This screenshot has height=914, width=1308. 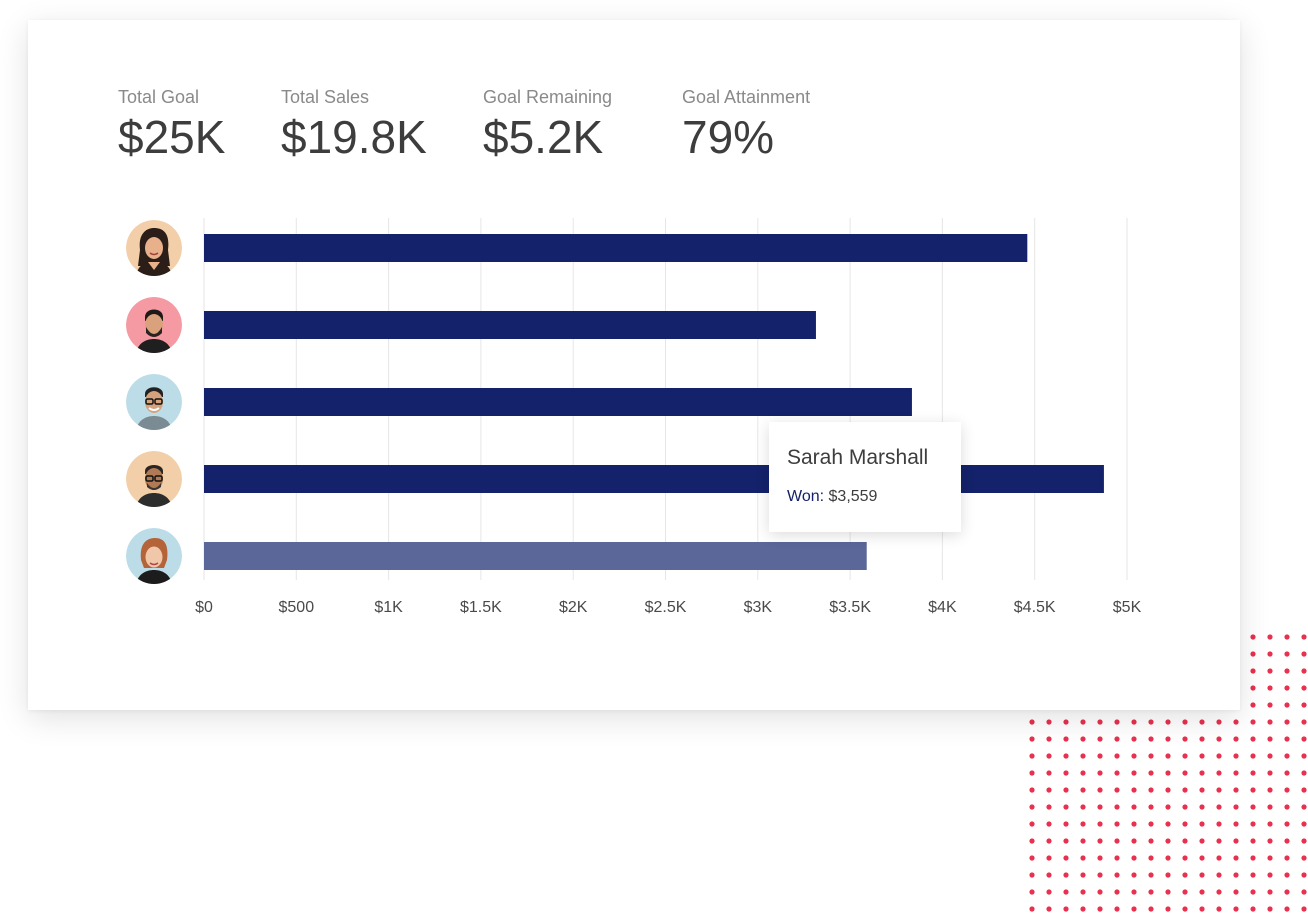 What do you see at coordinates (942, 607) in the screenshot?
I see `x-tick-label: $4K` at bounding box center [942, 607].